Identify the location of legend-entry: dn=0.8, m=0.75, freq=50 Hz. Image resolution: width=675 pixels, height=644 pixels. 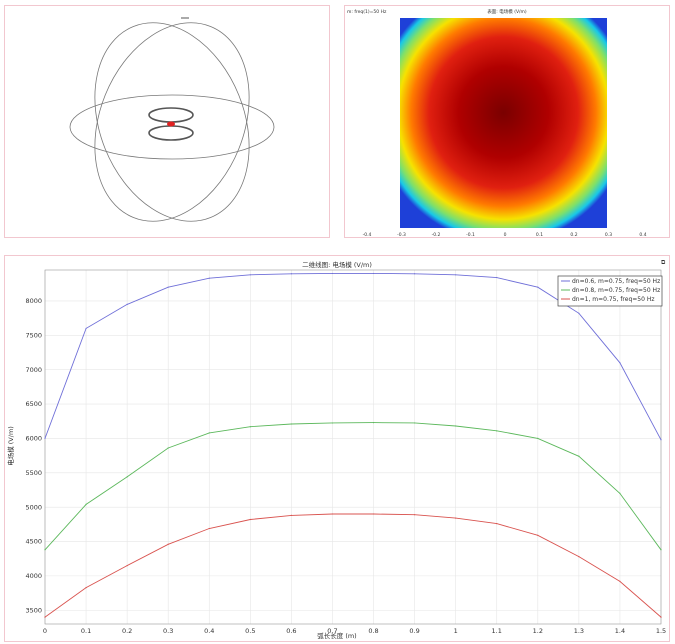
(616, 290).